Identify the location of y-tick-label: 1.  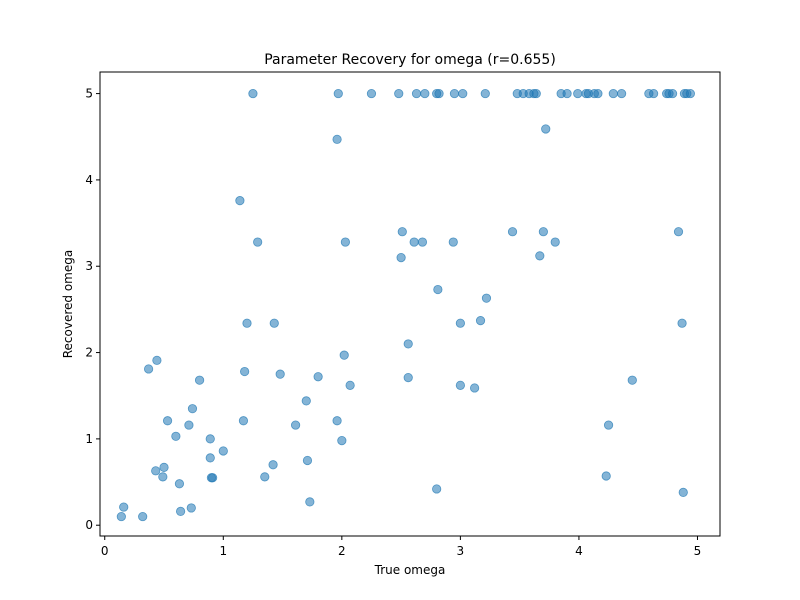
(89, 439).